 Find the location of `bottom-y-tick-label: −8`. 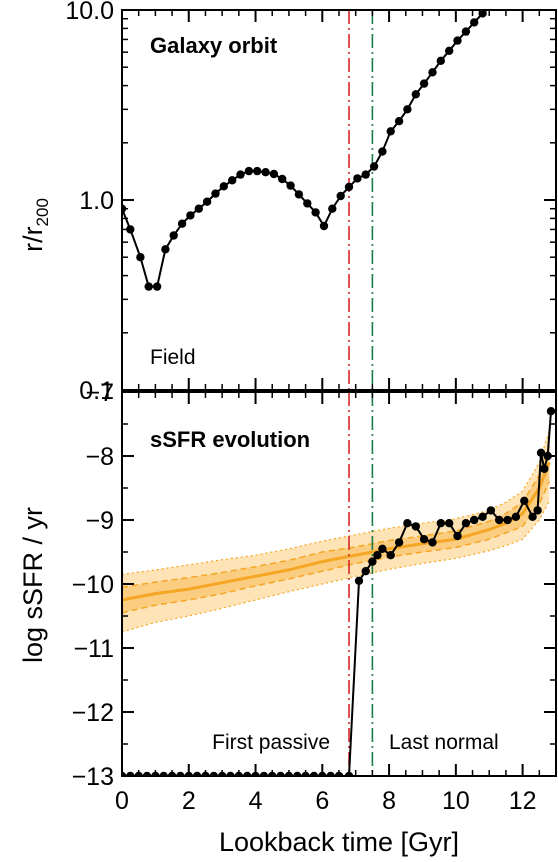

bottom-y-tick-label: −8 is located at coordinates (99, 457).